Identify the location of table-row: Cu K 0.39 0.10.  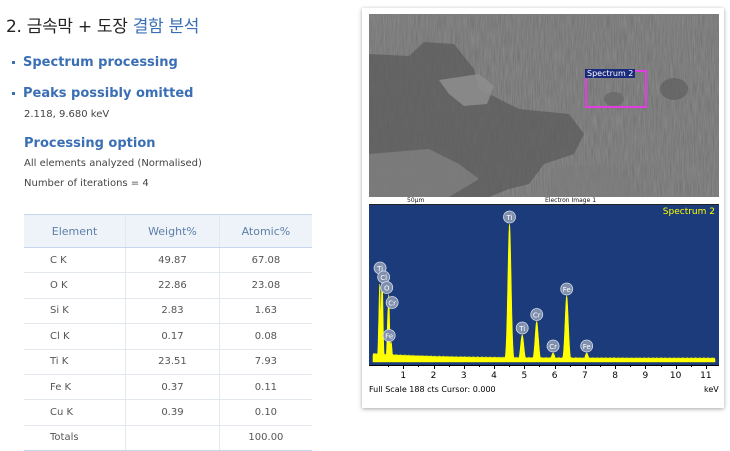
(168, 412).